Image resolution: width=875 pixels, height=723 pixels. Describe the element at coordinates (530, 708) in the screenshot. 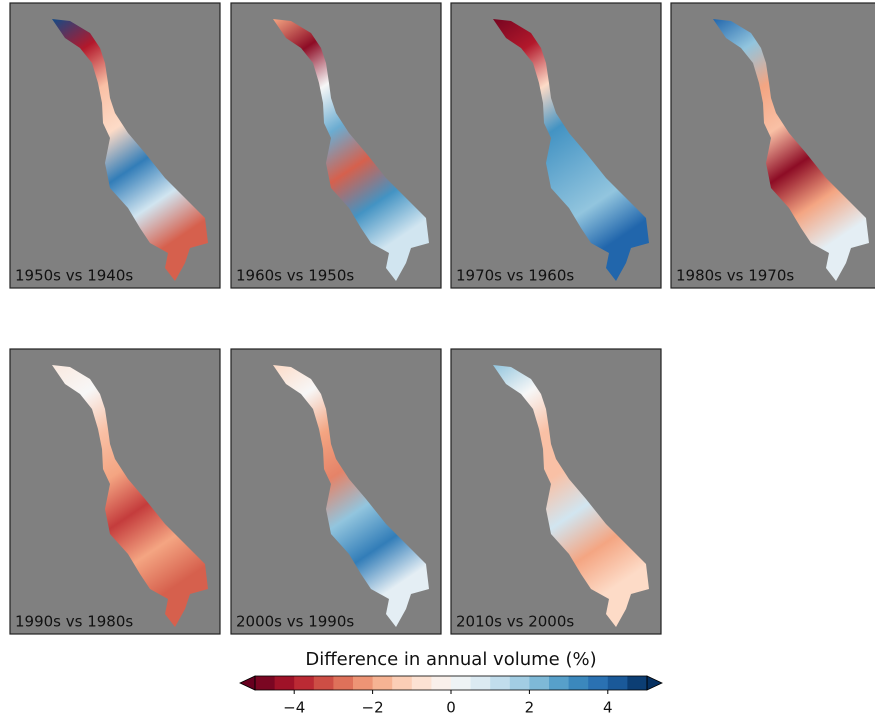

I see `colorbar-tick-label: 2` at that location.